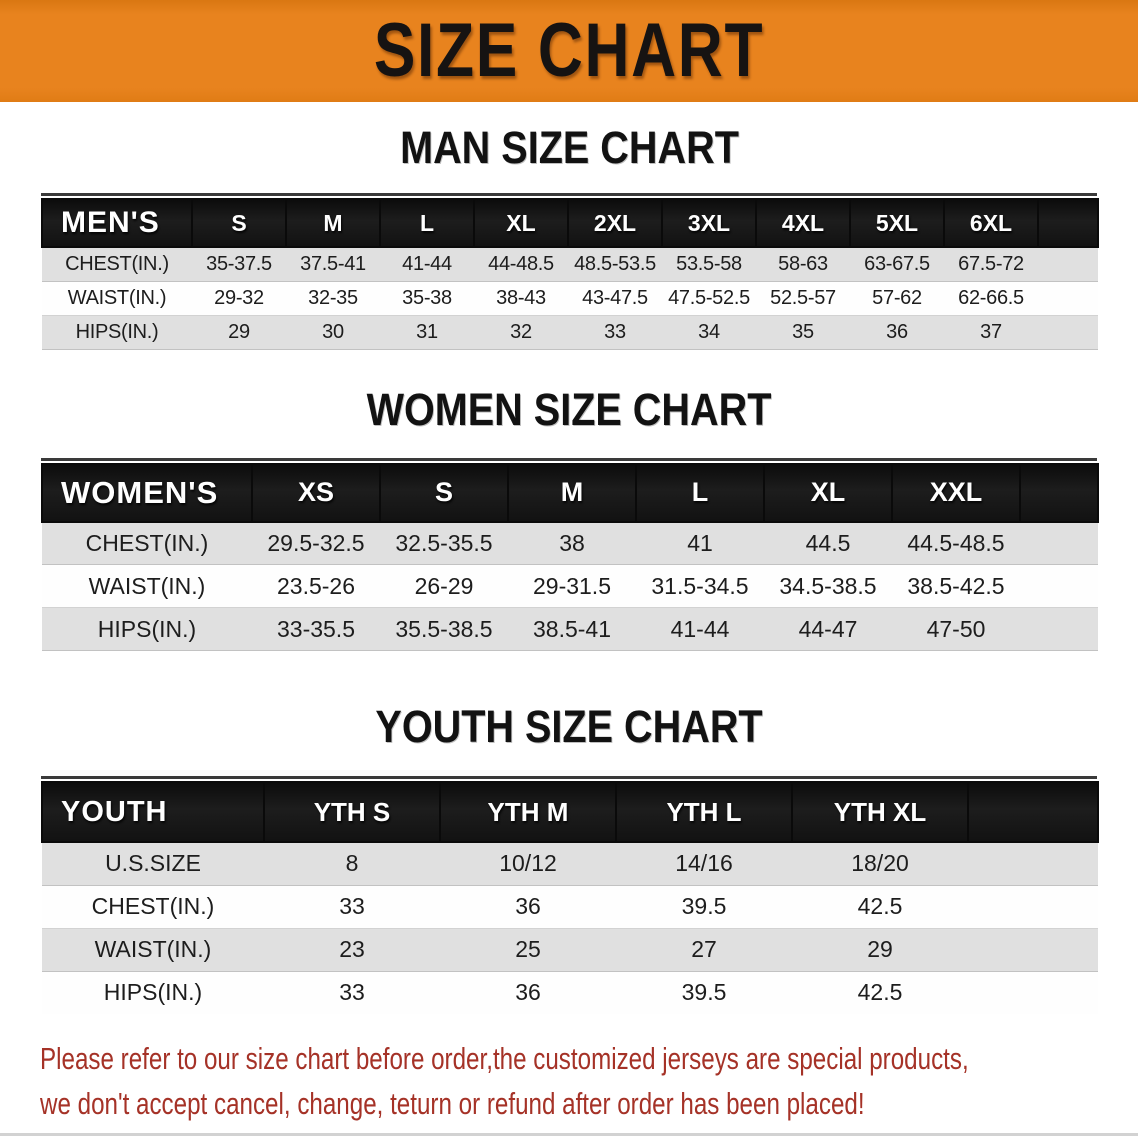  What do you see at coordinates (709, 332) in the screenshot?
I see `measurement-value: 34` at bounding box center [709, 332].